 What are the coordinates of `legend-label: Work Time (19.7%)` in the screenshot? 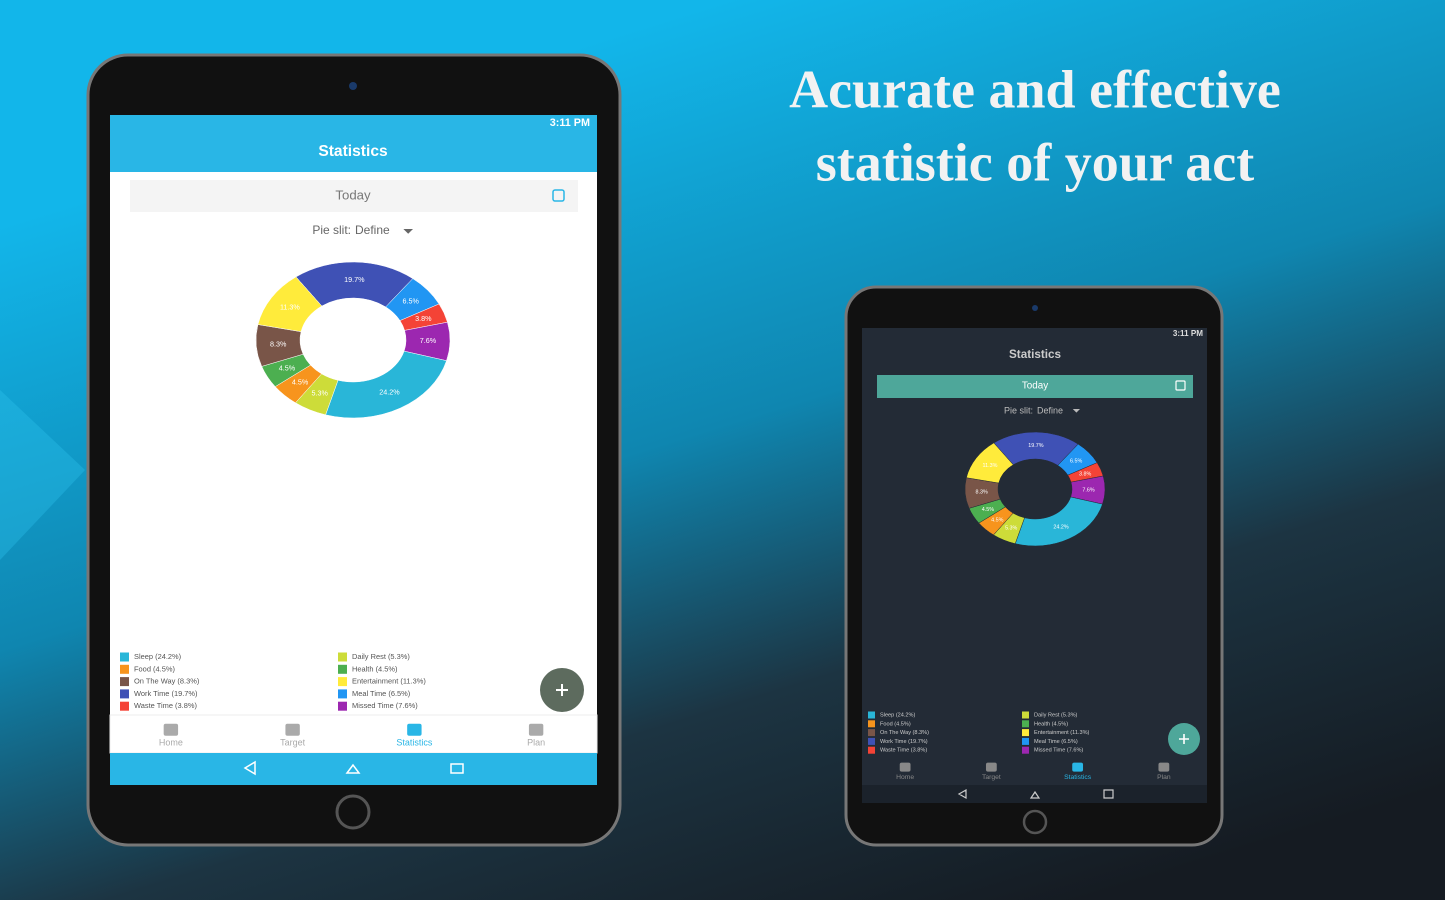 It's located at (904, 742).